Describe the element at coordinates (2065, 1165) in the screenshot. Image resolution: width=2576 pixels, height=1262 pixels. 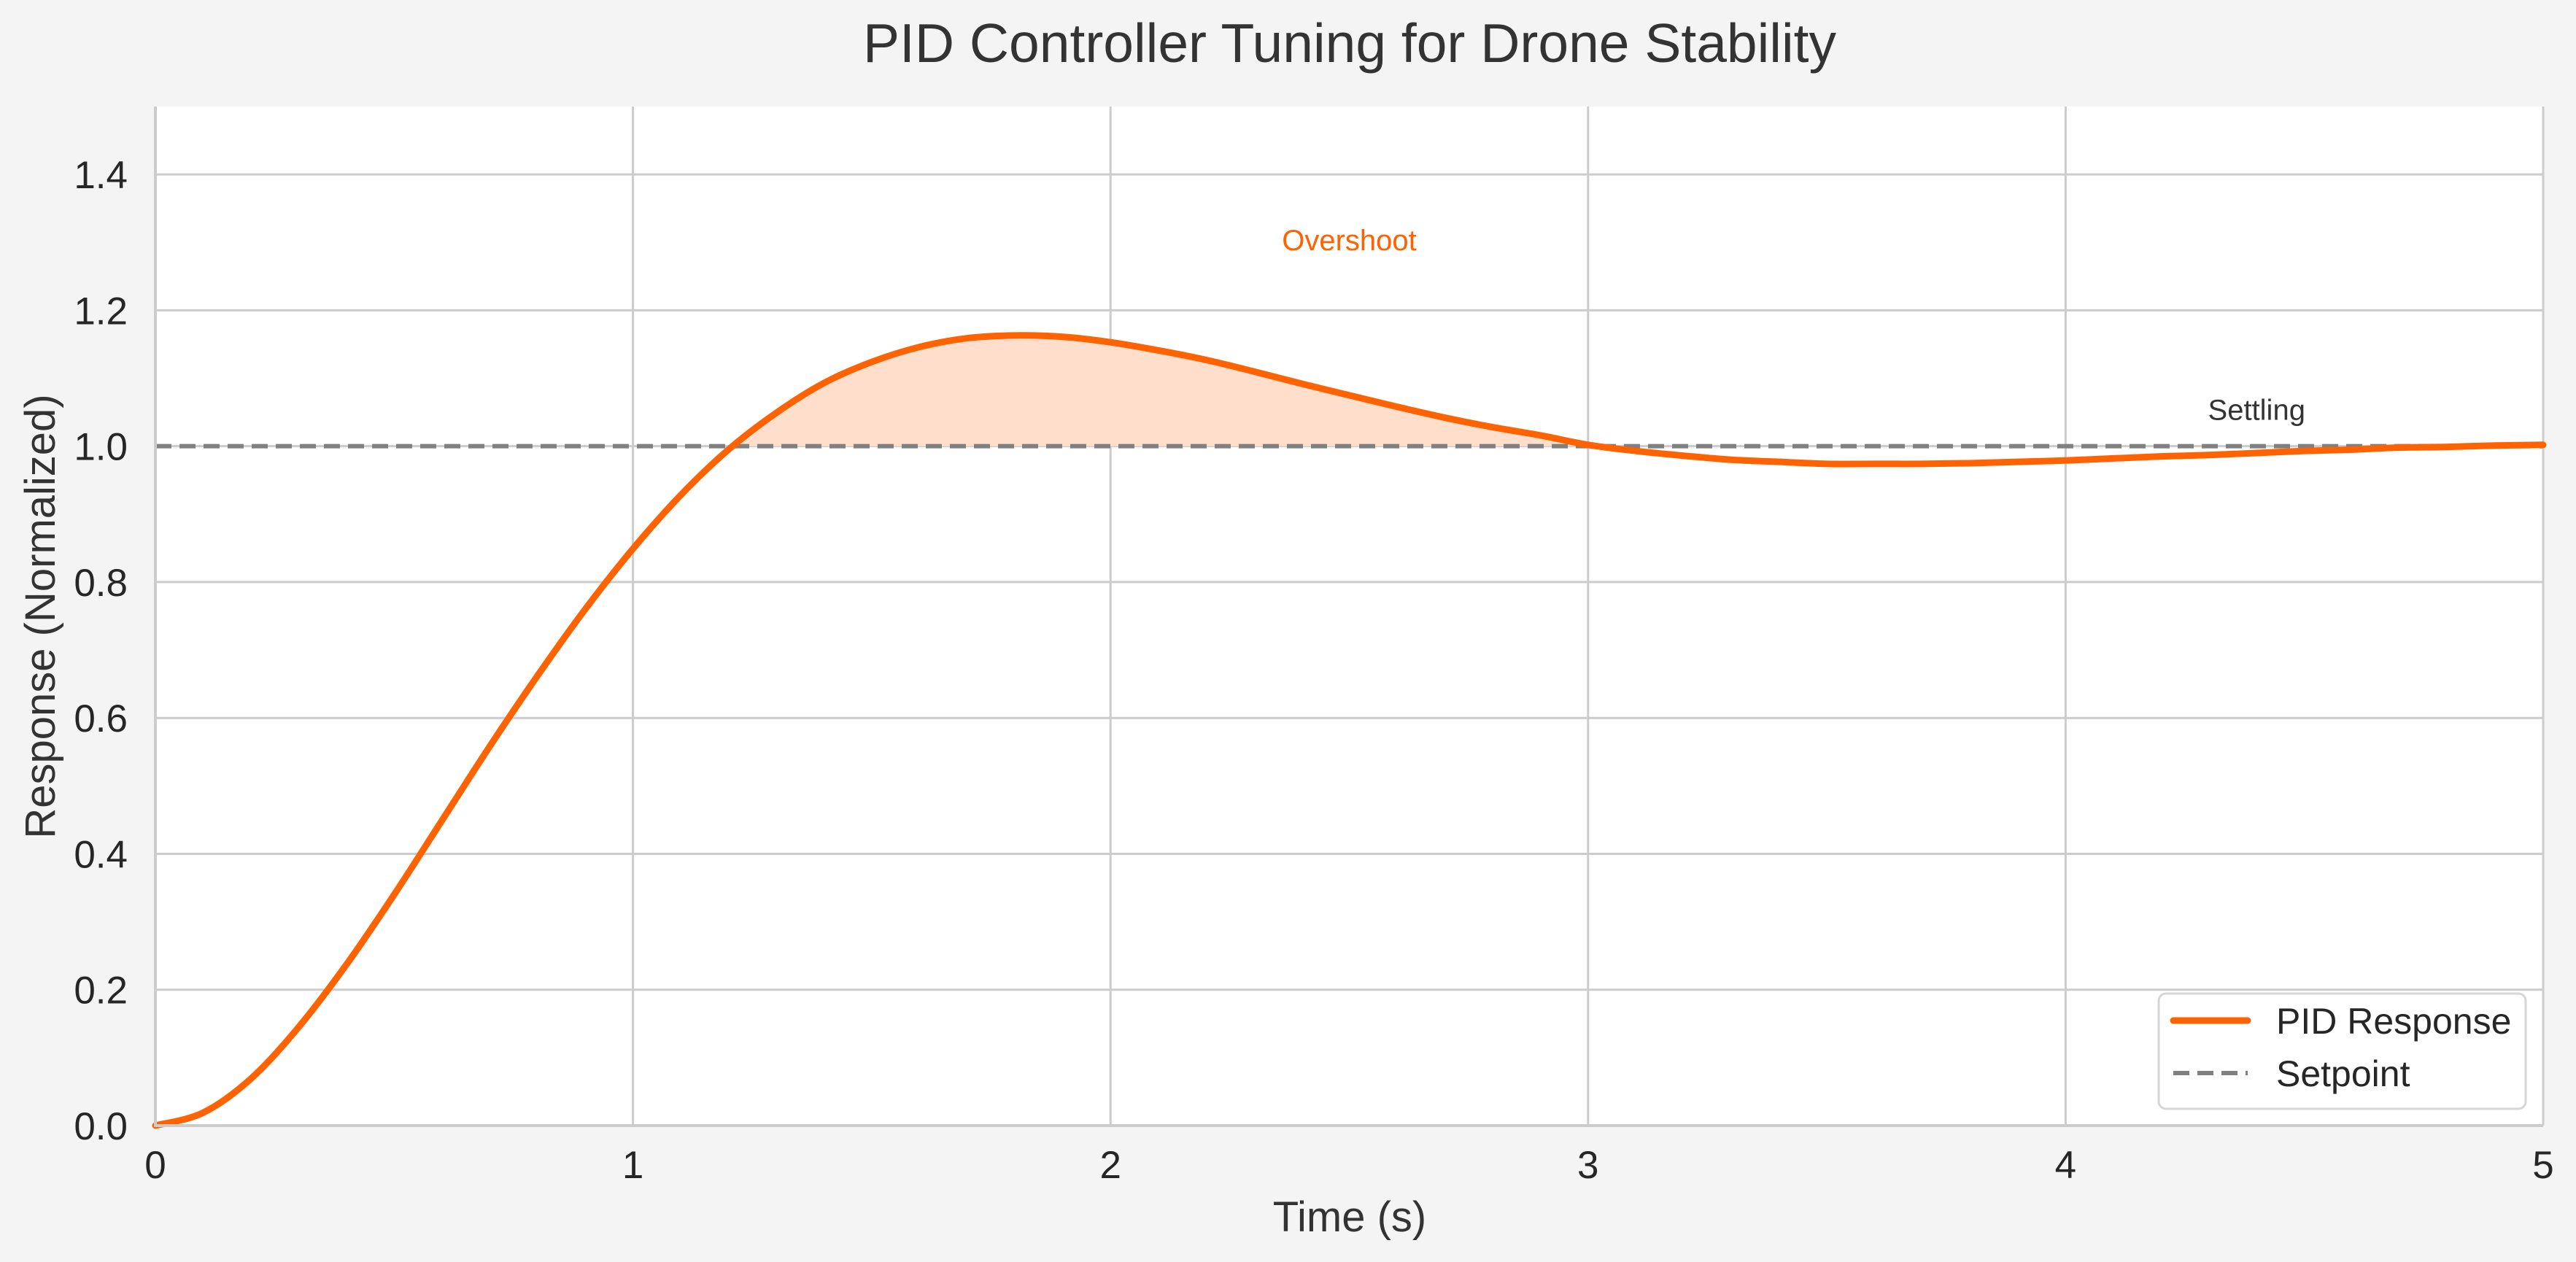
I see `x-tick-label: 4` at that location.